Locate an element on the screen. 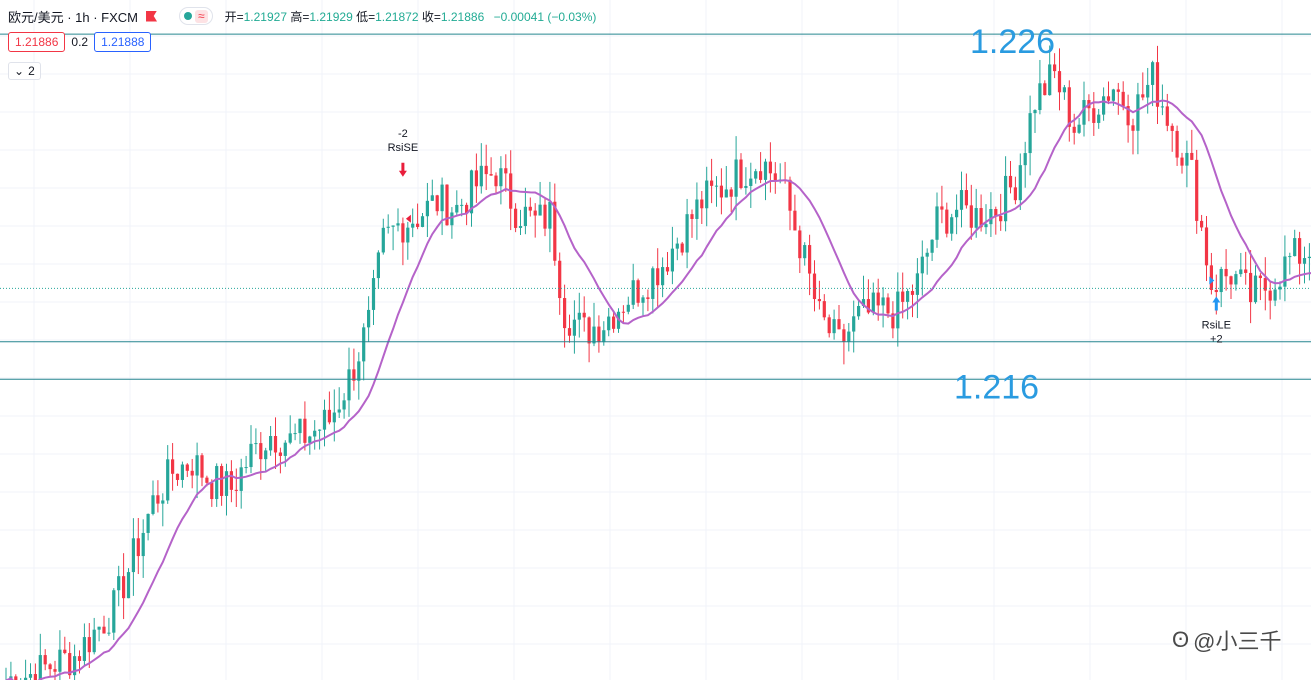  symbol-title: 欧元/美元 · 1h · FXCM is located at coordinates (73, 17).